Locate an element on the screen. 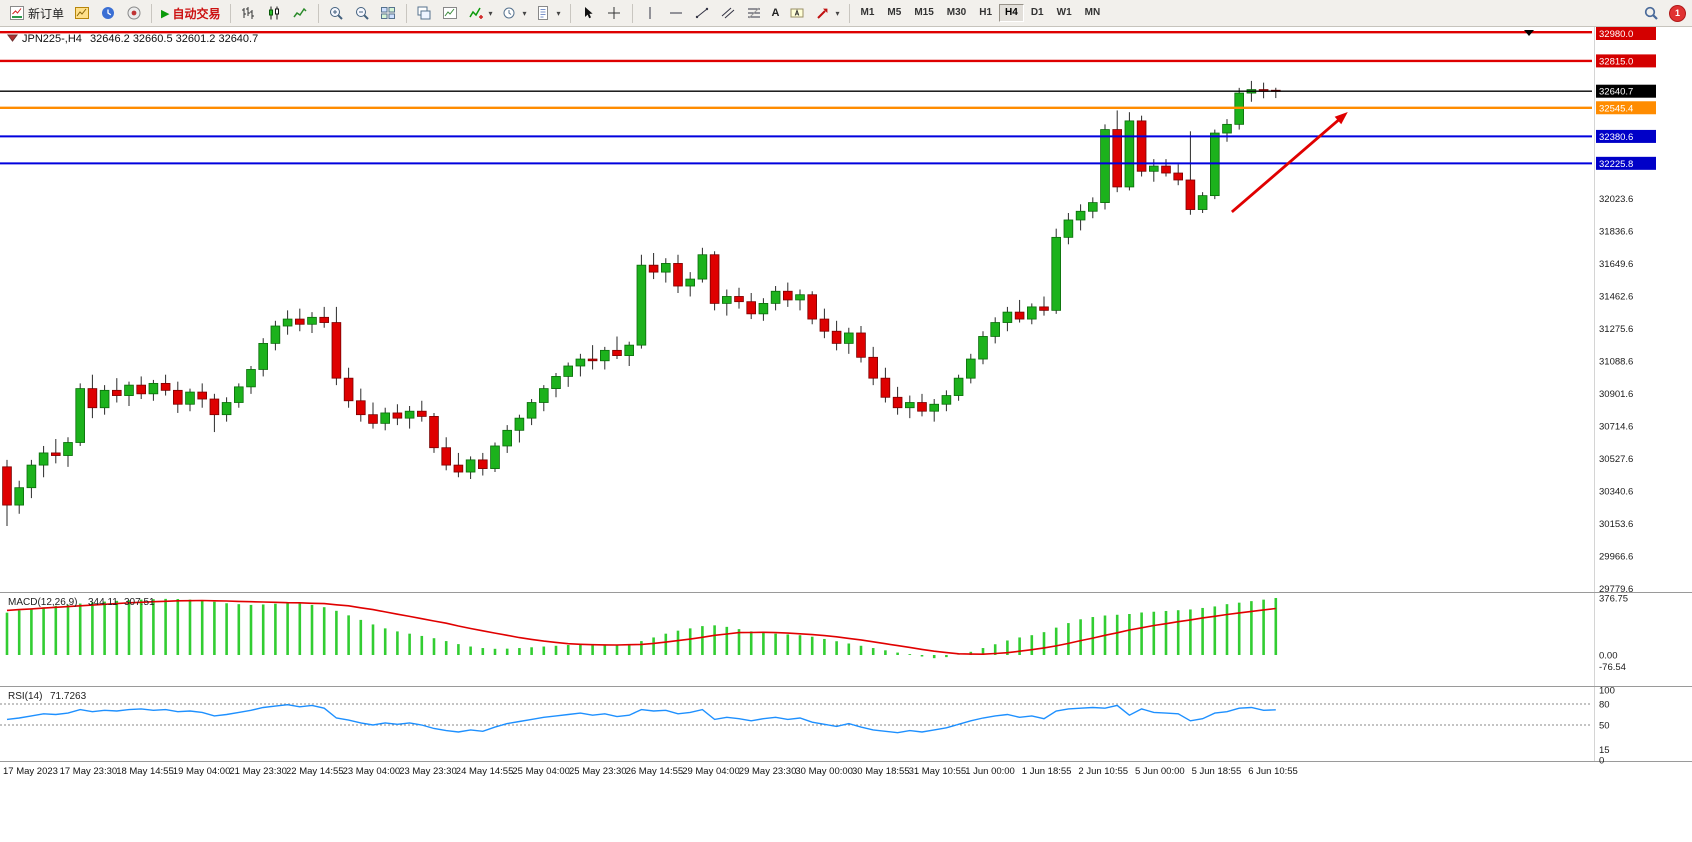  time-label: 1 Jun 18:55 is located at coordinates (1047, 771).